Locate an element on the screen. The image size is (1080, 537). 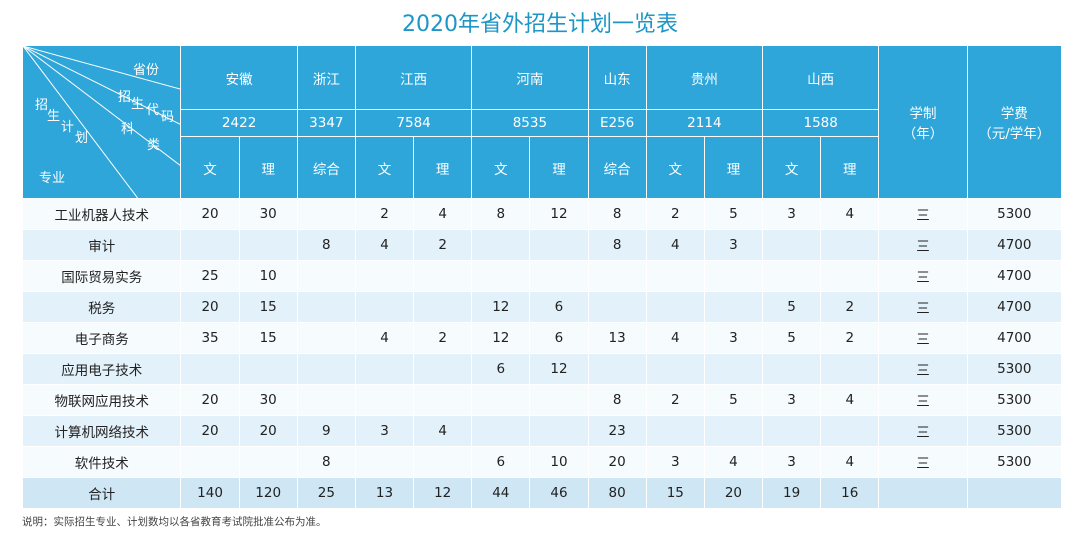
quota-cell: 23 is located at coordinates (617, 431).